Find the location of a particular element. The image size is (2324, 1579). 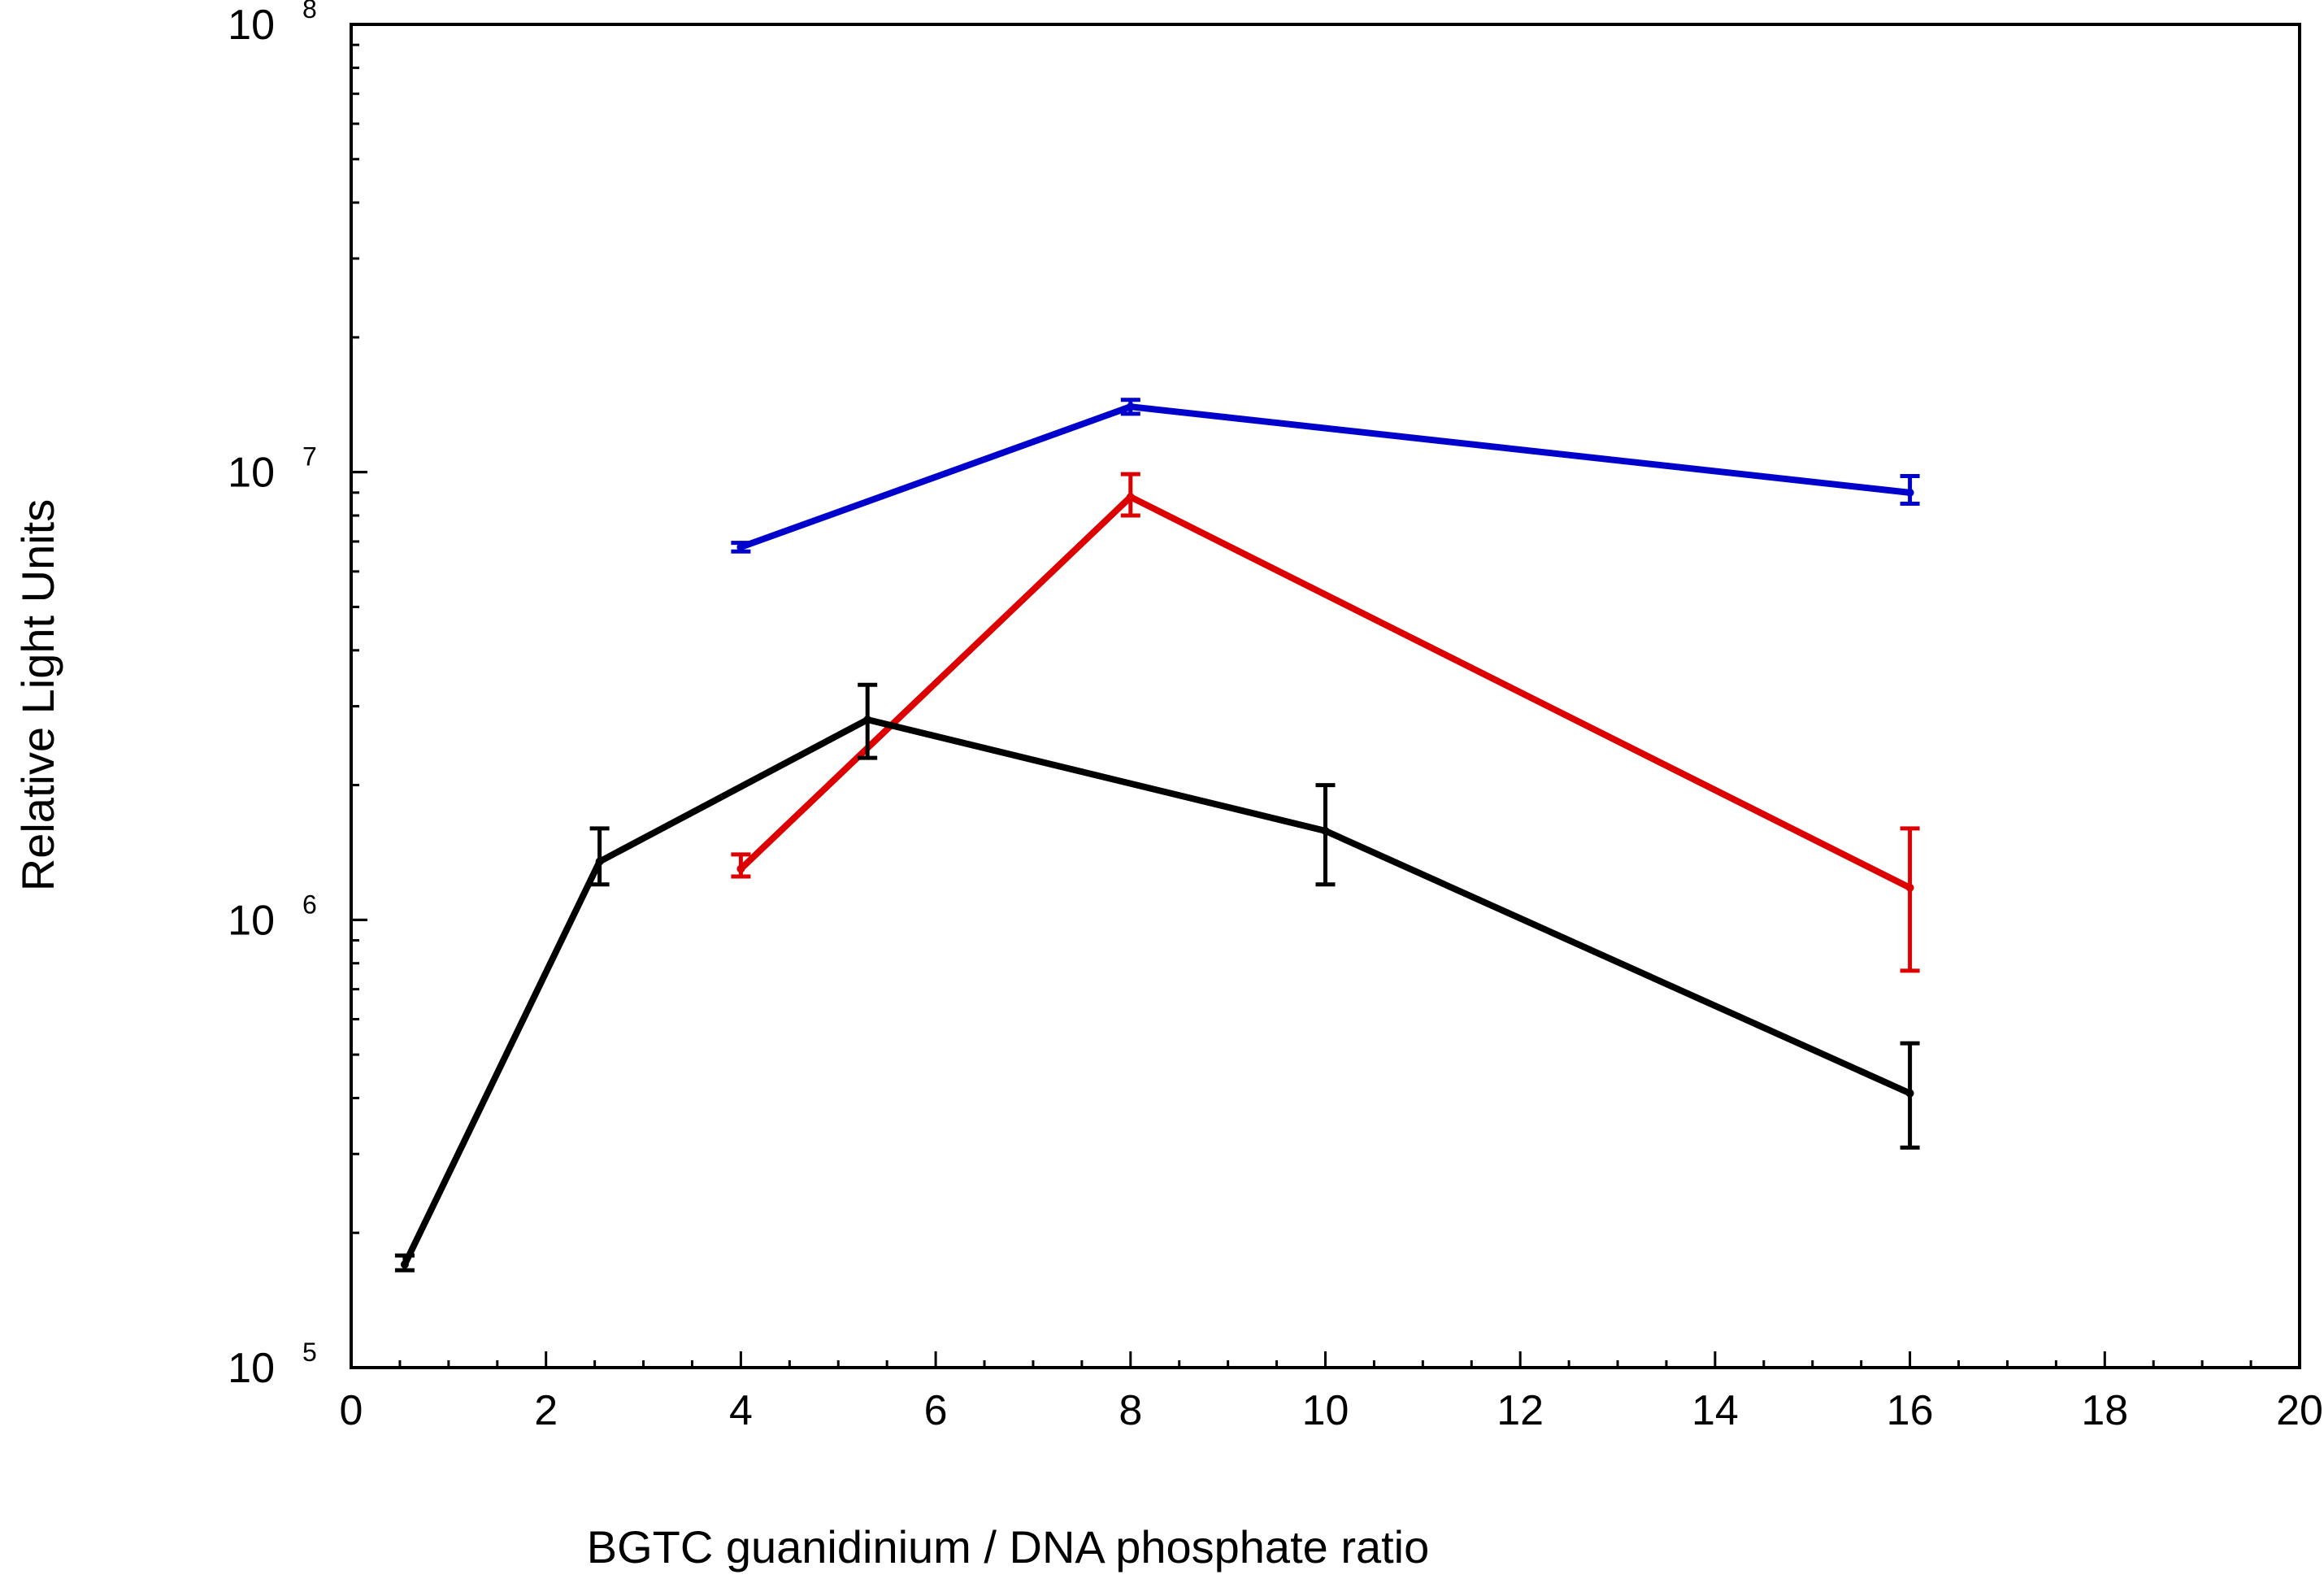

y-axis-title: Relative Light Units is located at coordinates (37, 695).